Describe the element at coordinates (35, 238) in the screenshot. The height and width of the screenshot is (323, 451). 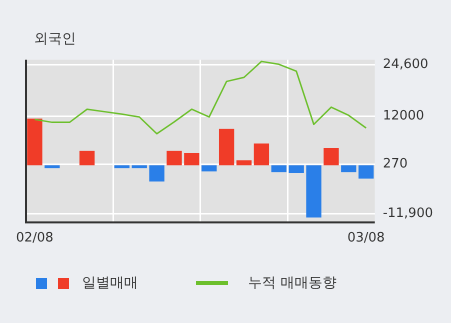
I see `x-tick-label: 02/08` at that location.